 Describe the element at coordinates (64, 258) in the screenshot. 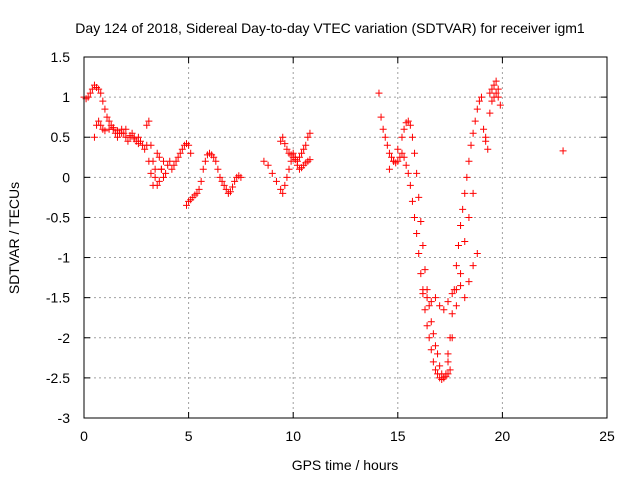

I see `y-tick-label: -1` at that location.